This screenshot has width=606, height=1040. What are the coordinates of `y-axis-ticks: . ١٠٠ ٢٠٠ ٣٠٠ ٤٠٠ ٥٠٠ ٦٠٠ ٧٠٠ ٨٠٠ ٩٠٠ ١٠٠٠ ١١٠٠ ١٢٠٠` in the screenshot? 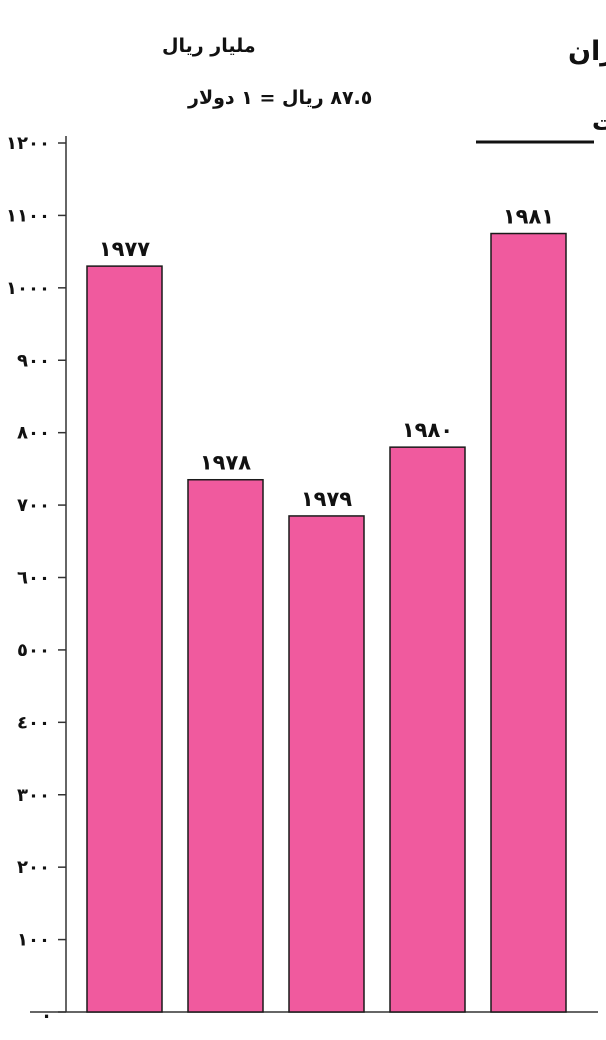 It's located at (36, 578).